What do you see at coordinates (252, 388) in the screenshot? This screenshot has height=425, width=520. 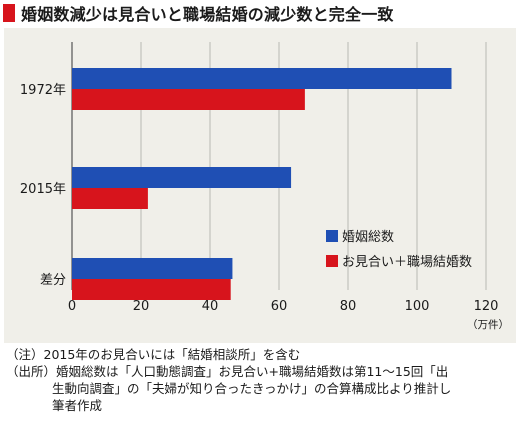 I see `source-text-2: 生動向調査」の「夫婦が知り合ったきっかけ」の合算構成比より推計し` at bounding box center [252, 388].